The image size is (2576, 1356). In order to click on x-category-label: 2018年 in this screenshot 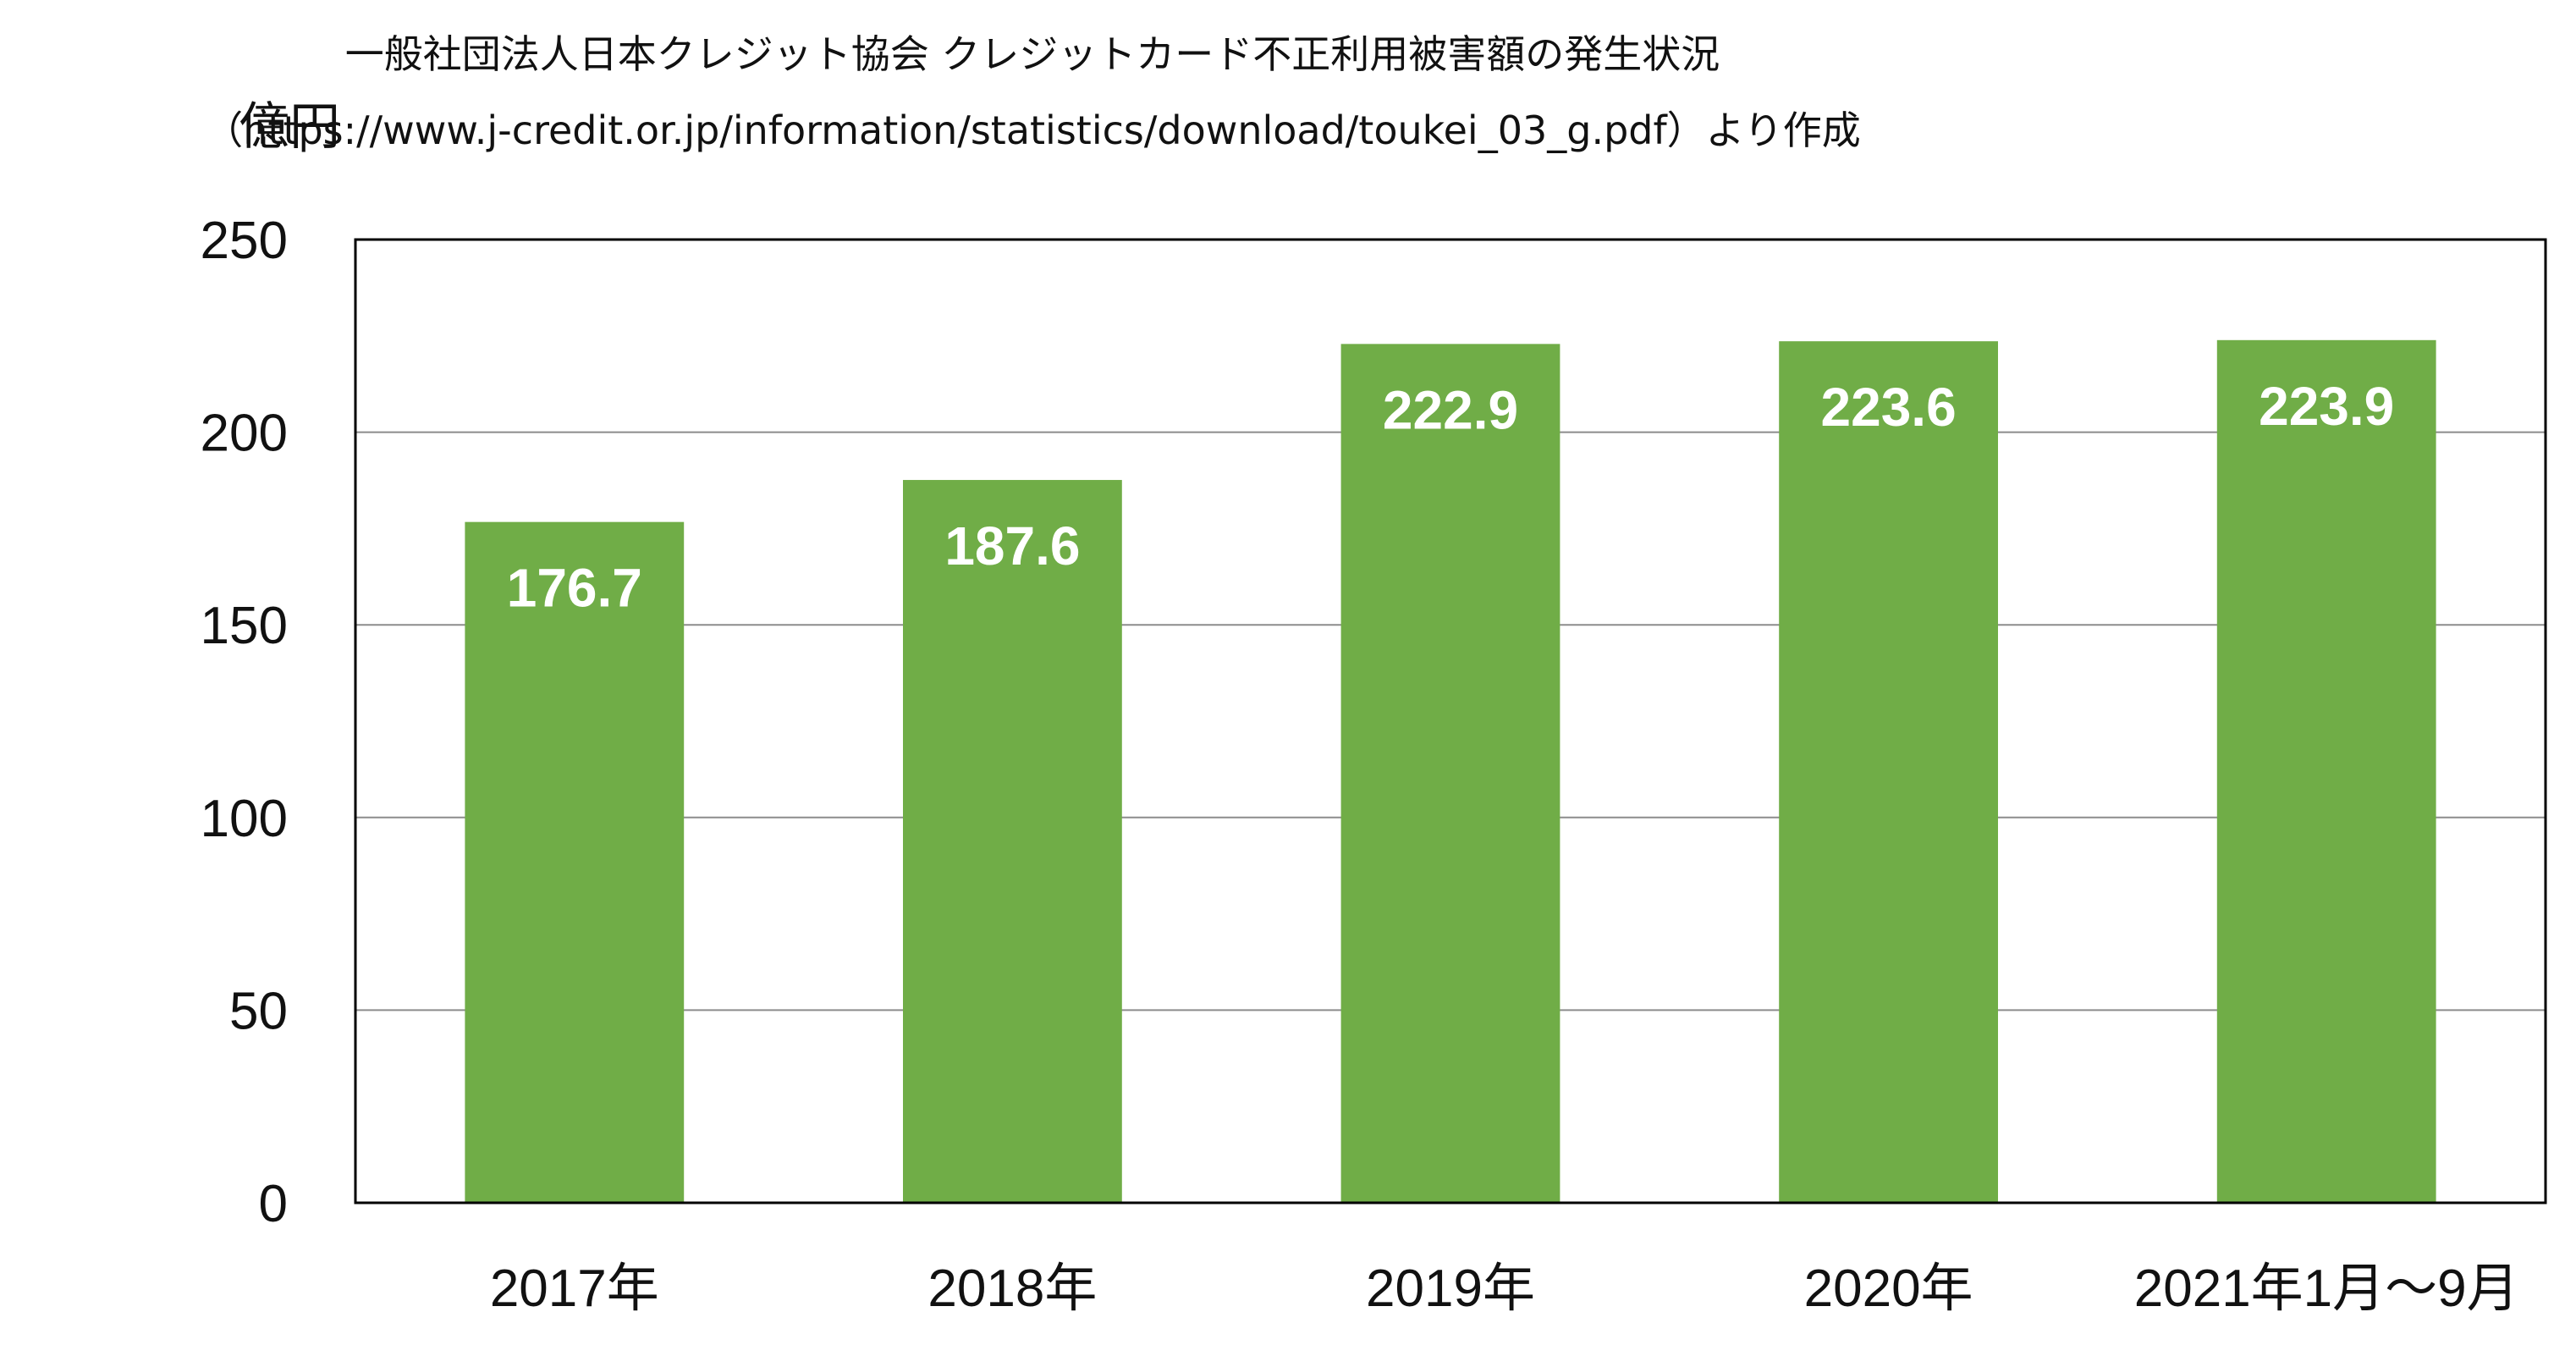, I will do `click(1012, 1289)`.